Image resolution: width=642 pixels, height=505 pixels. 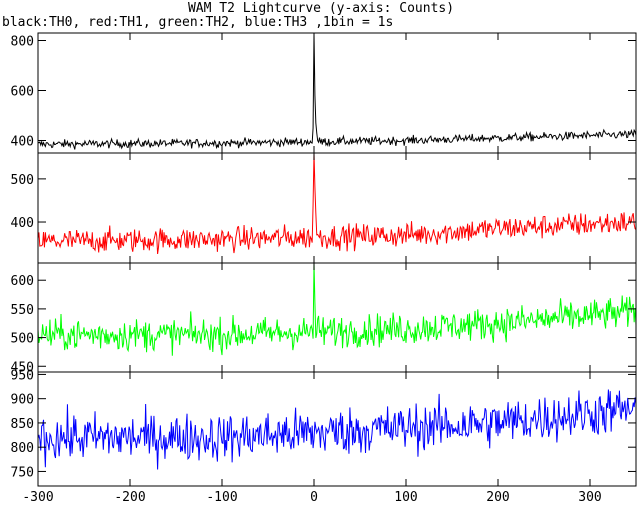 What do you see at coordinates (321, 8) in the screenshot?
I see `chart-title: WAM T2 Lightcurve (y-axis: Counts)` at bounding box center [321, 8].